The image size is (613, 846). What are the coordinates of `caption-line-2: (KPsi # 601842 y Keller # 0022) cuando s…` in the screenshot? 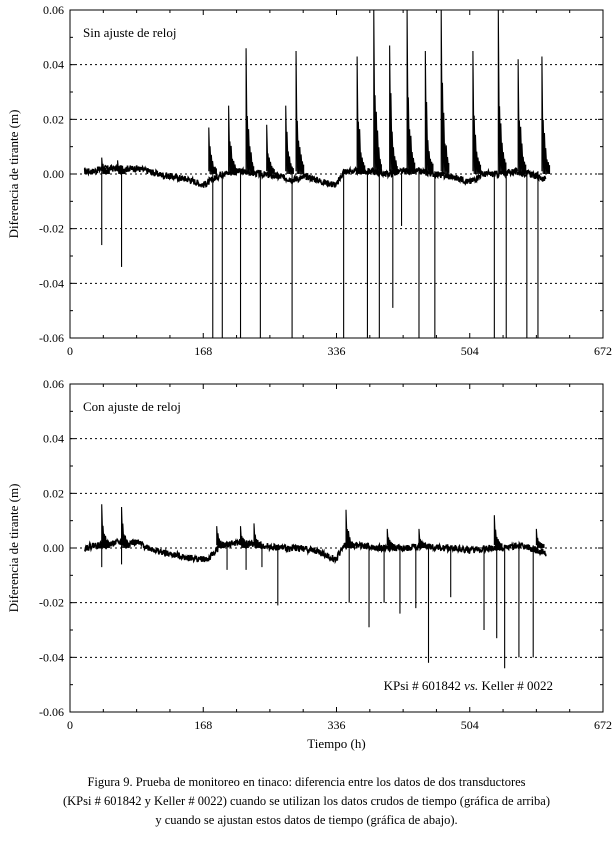 It's located at (306, 801).